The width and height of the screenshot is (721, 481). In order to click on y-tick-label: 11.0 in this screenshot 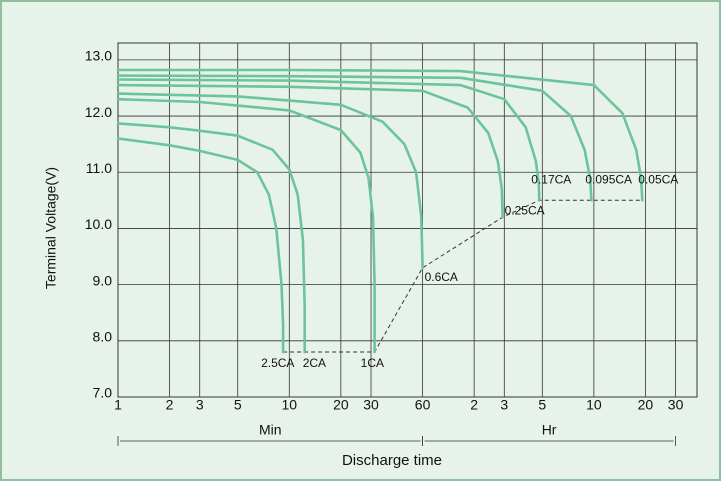, I will do `click(99, 168)`.